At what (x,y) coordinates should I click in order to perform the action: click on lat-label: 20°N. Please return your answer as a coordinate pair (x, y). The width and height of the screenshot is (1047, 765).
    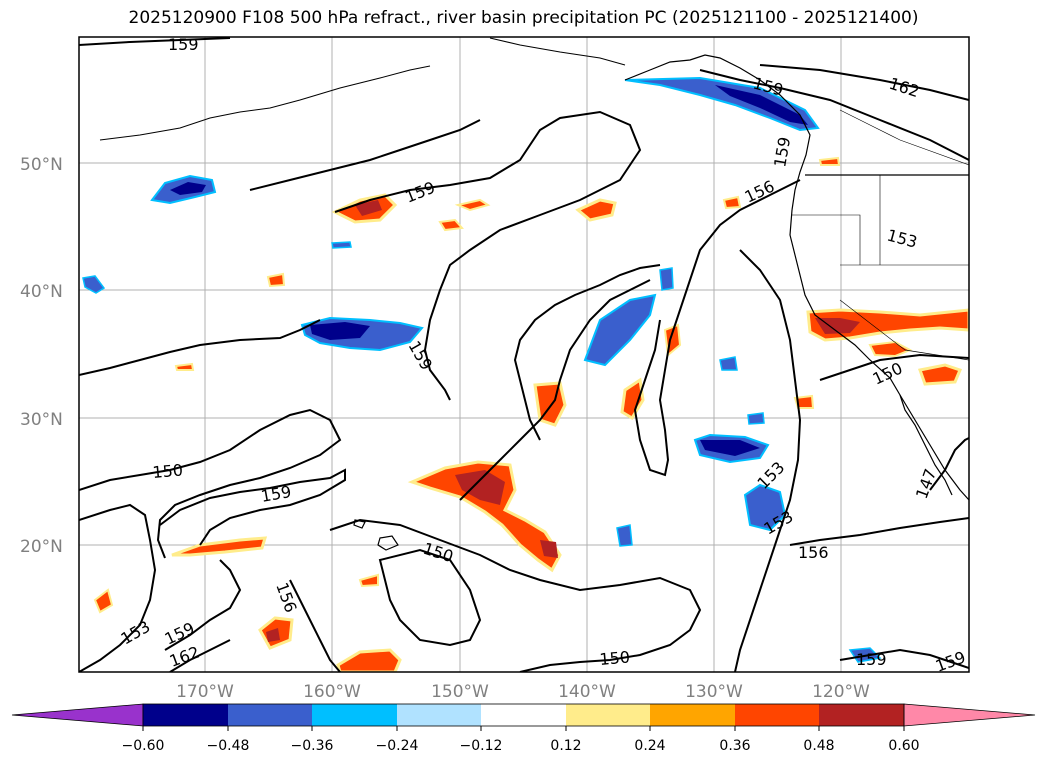
    Looking at the image, I should click on (41, 547).